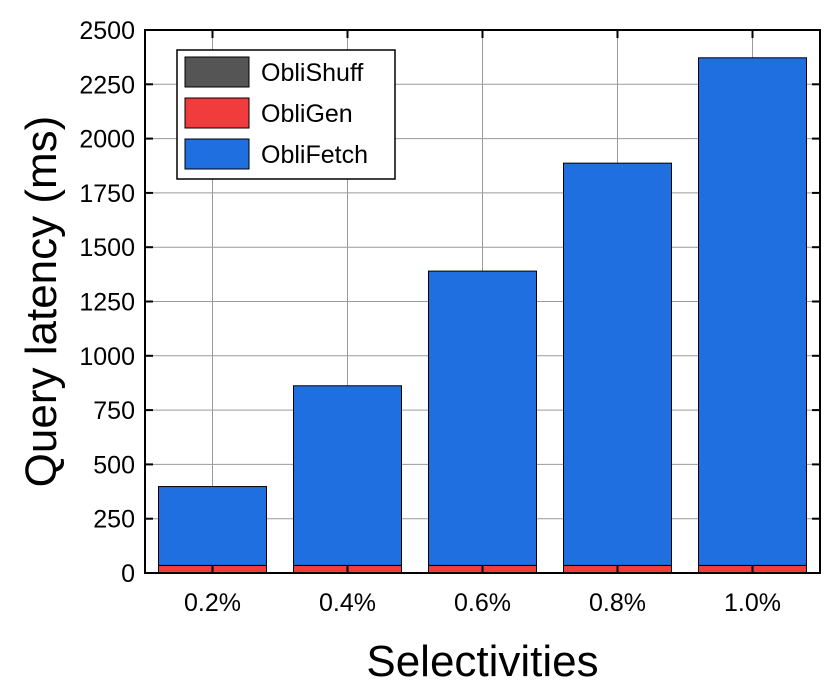 The image size is (830, 690). What do you see at coordinates (212, 603) in the screenshot?
I see `x-tick-label: 0.2%` at bounding box center [212, 603].